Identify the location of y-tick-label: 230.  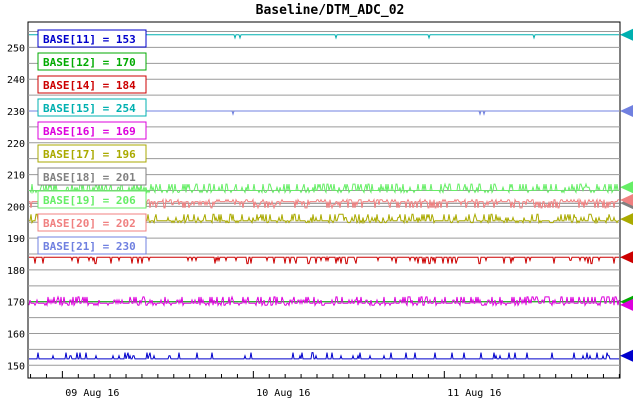
(16, 112).